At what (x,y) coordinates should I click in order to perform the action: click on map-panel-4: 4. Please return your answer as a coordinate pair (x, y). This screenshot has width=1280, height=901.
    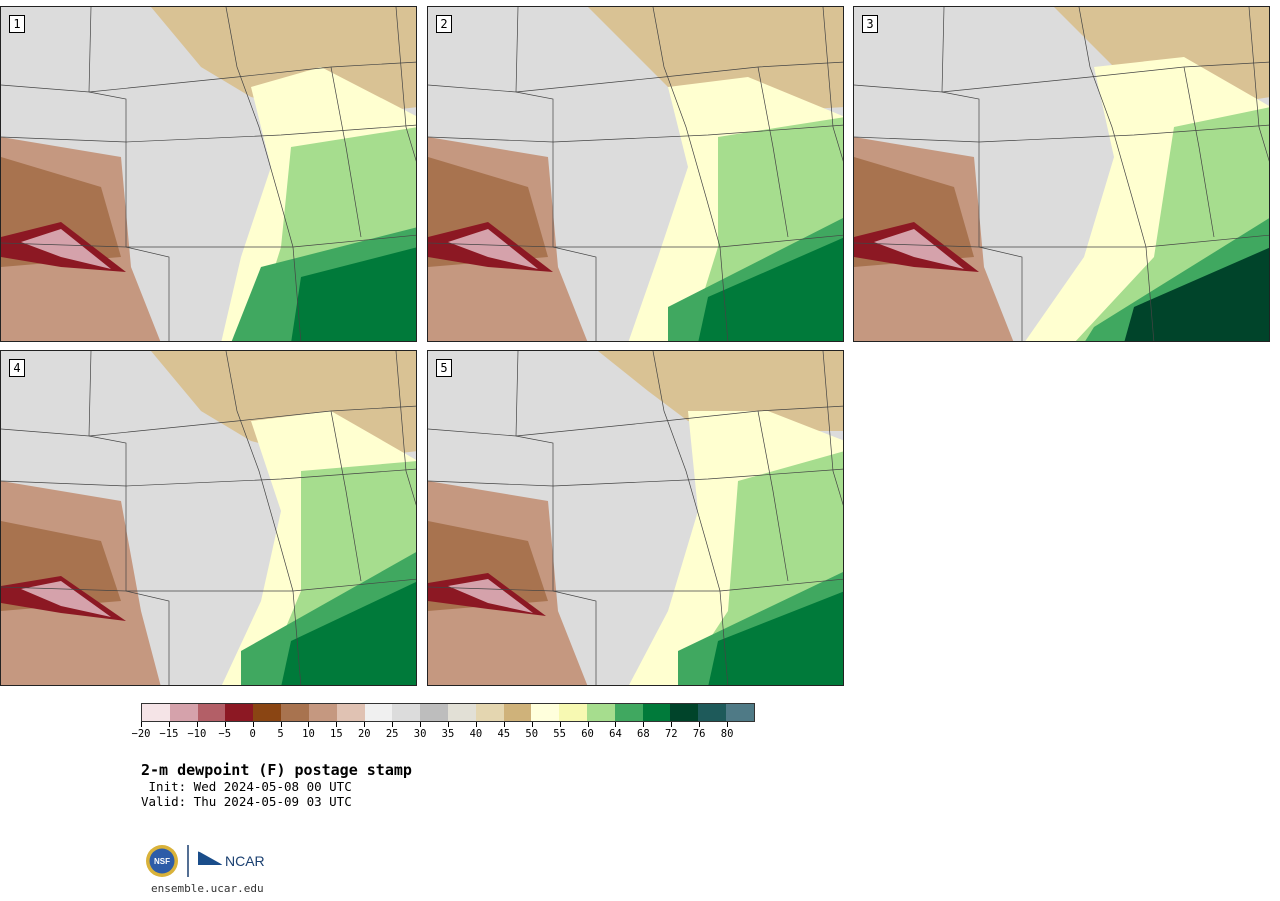
    Looking at the image, I should click on (208, 518).